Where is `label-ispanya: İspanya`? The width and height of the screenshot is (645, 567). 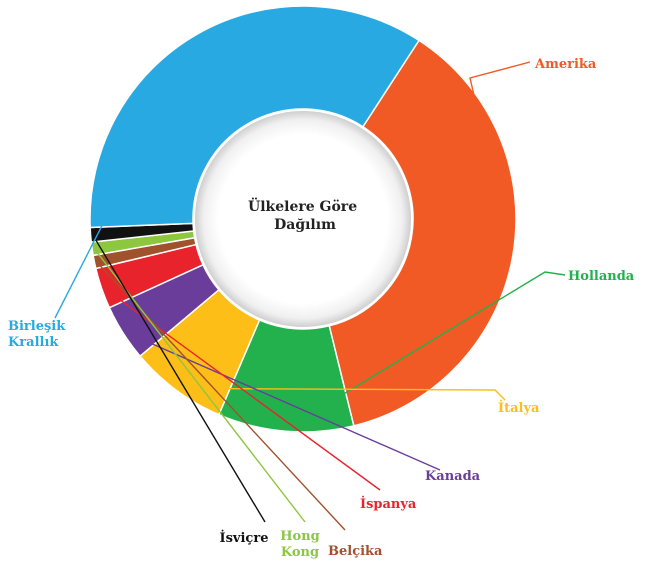
label-ispanya: İspanya is located at coordinates (388, 504).